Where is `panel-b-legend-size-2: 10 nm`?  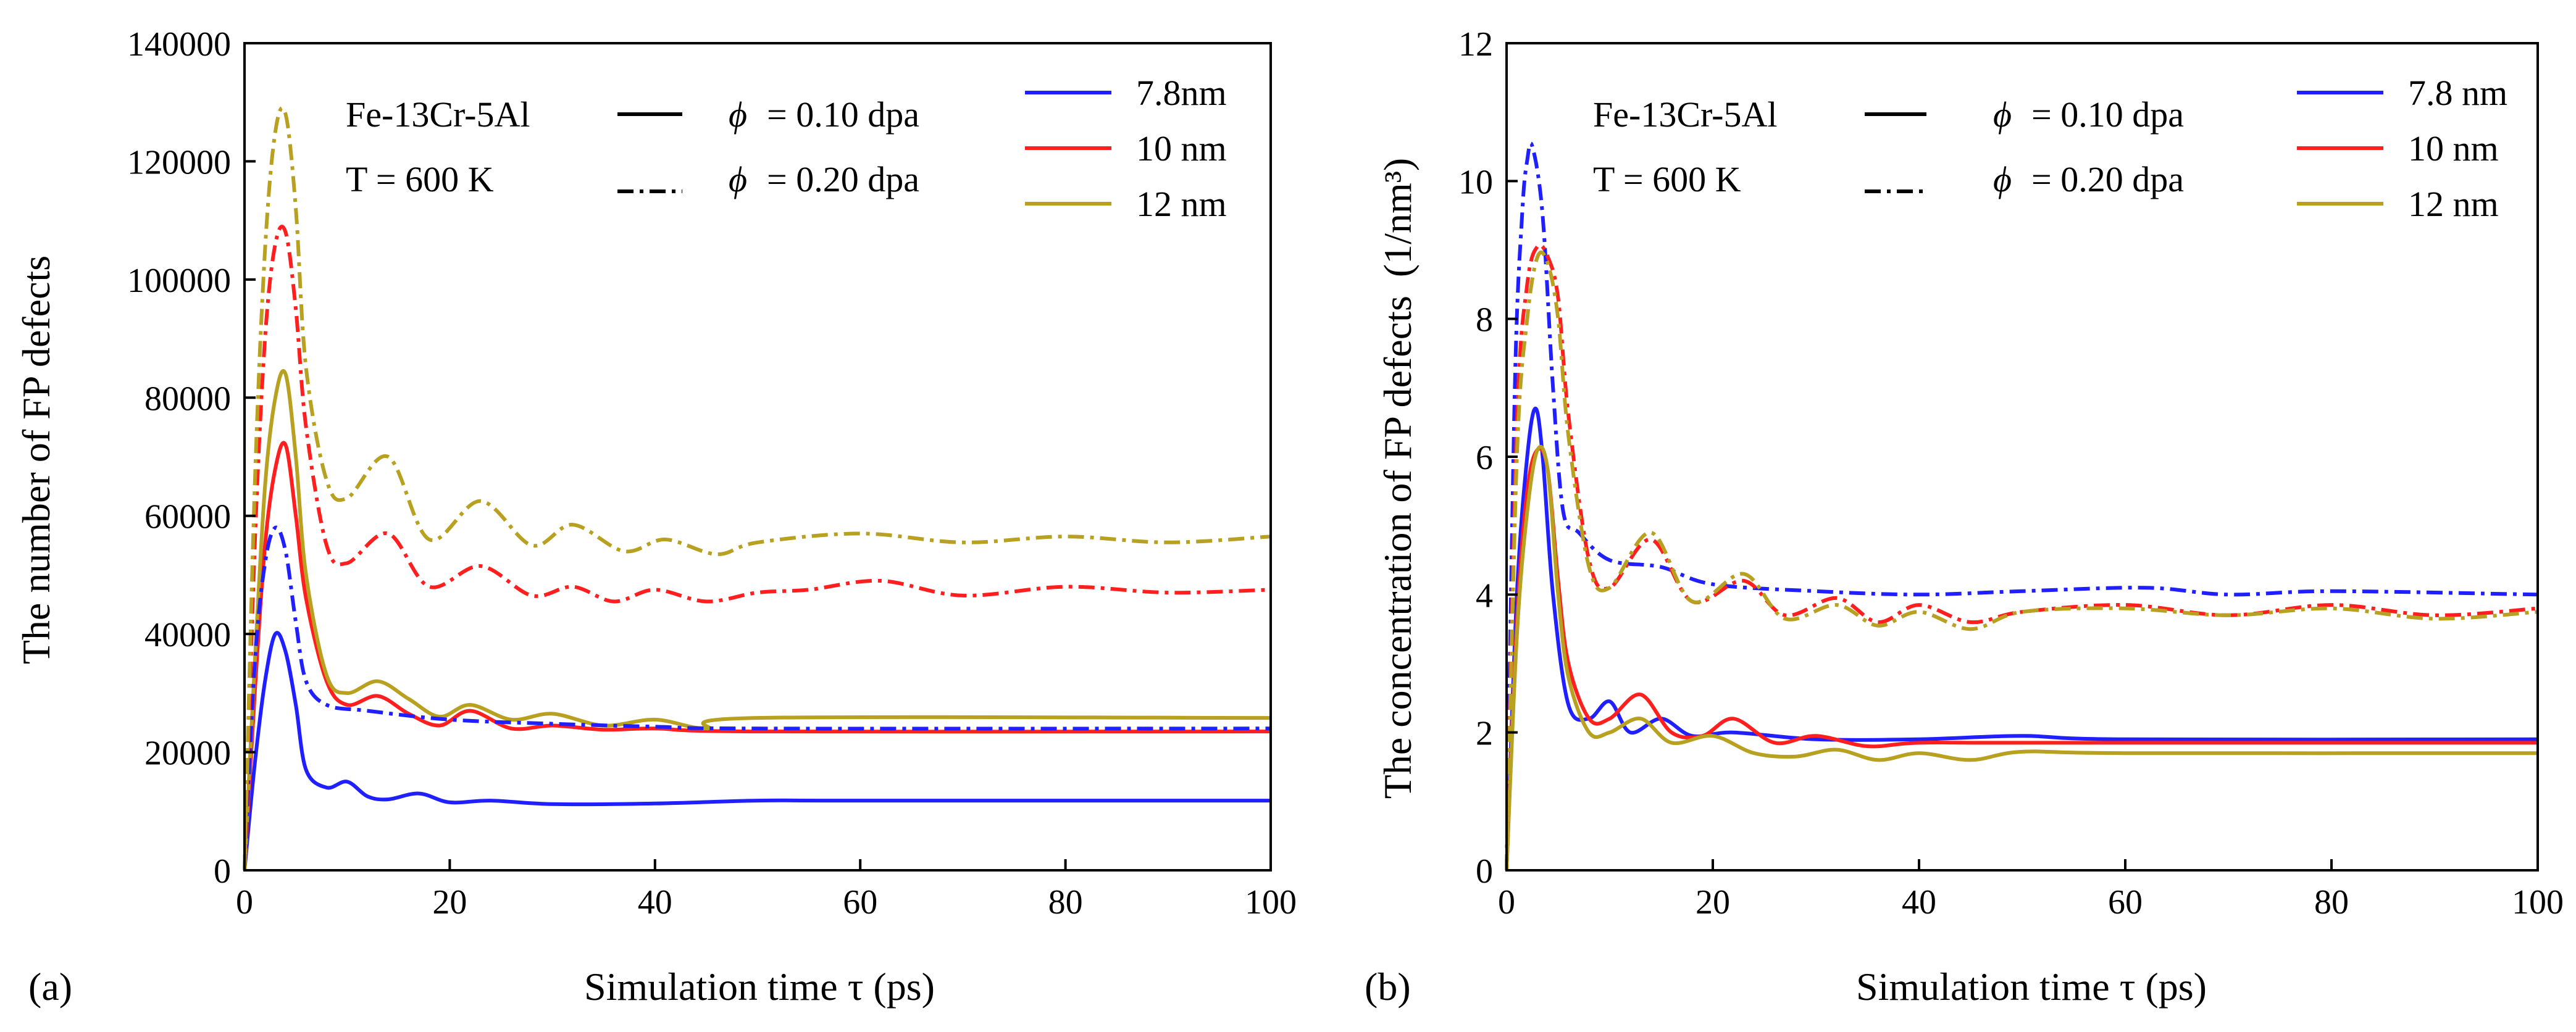
panel-b-legend-size-2: 10 nm is located at coordinates (2453, 148).